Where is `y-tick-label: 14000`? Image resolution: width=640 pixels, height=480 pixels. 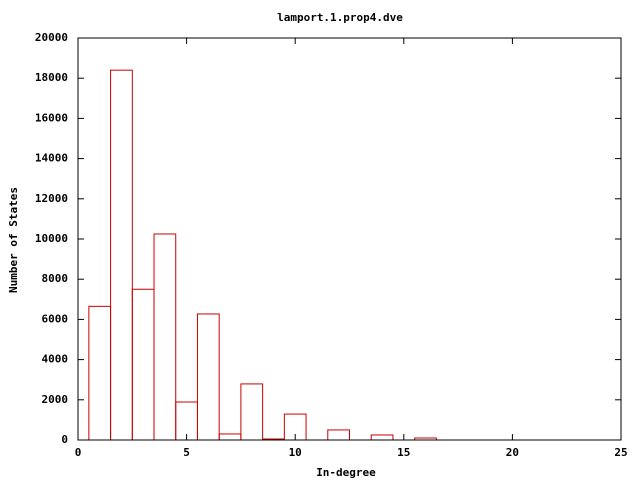 y-tick-label: 14000 is located at coordinates (51, 158).